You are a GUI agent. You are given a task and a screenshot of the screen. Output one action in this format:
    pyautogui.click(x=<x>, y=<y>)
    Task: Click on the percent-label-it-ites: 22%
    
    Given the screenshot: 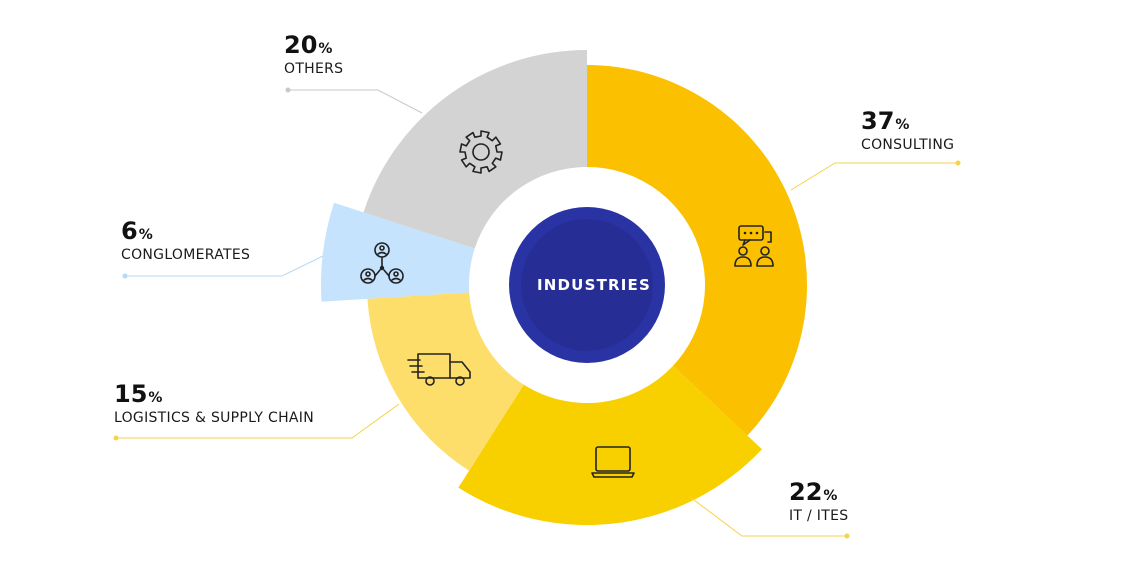 What is the action you would take?
    pyautogui.click(x=813, y=492)
    